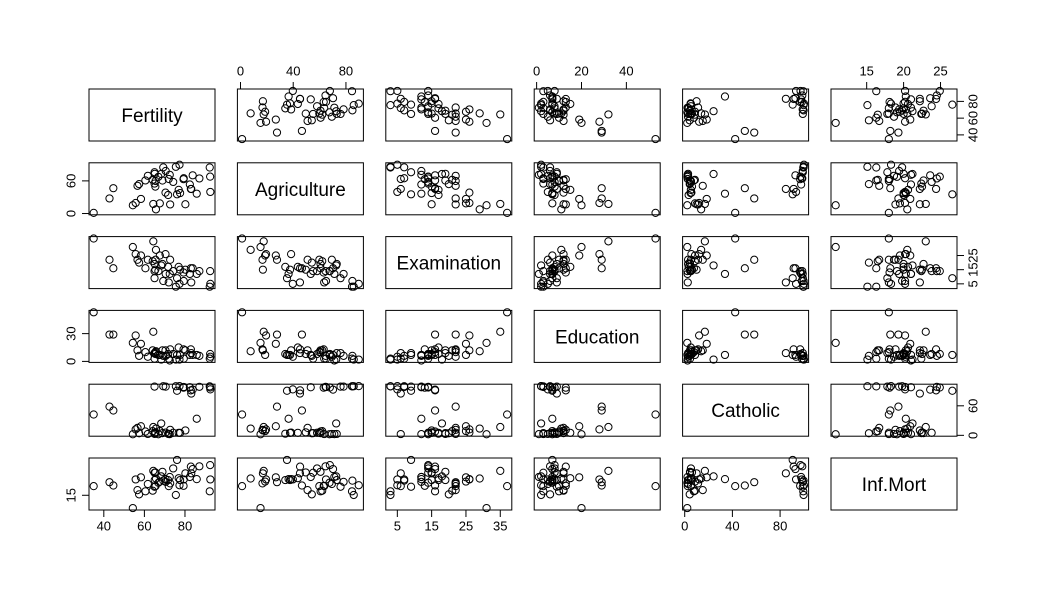 The image size is (1050, 605). What do you see at coordinates (972, 118) in the screenshot?
I see `y-tick-label: 60` at bounding box center [972, 118].